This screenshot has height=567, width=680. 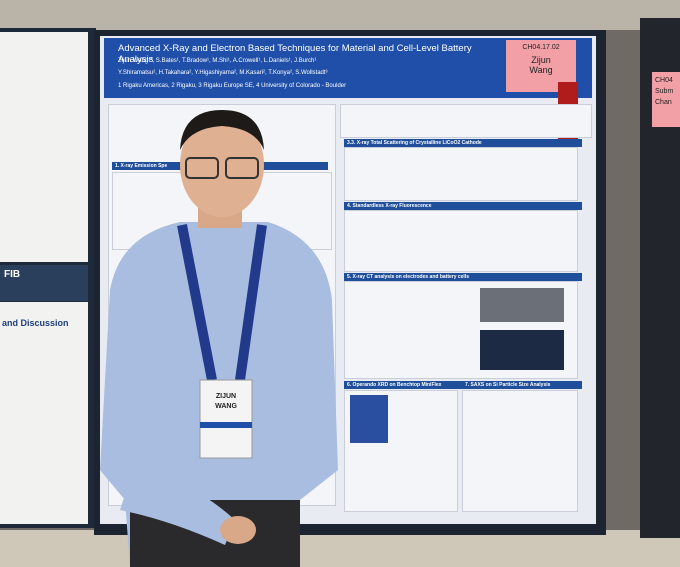 What do you see at coordinates (226, 419) in the screenshot?
I see `badge-card` at bounding box center [226, 419].